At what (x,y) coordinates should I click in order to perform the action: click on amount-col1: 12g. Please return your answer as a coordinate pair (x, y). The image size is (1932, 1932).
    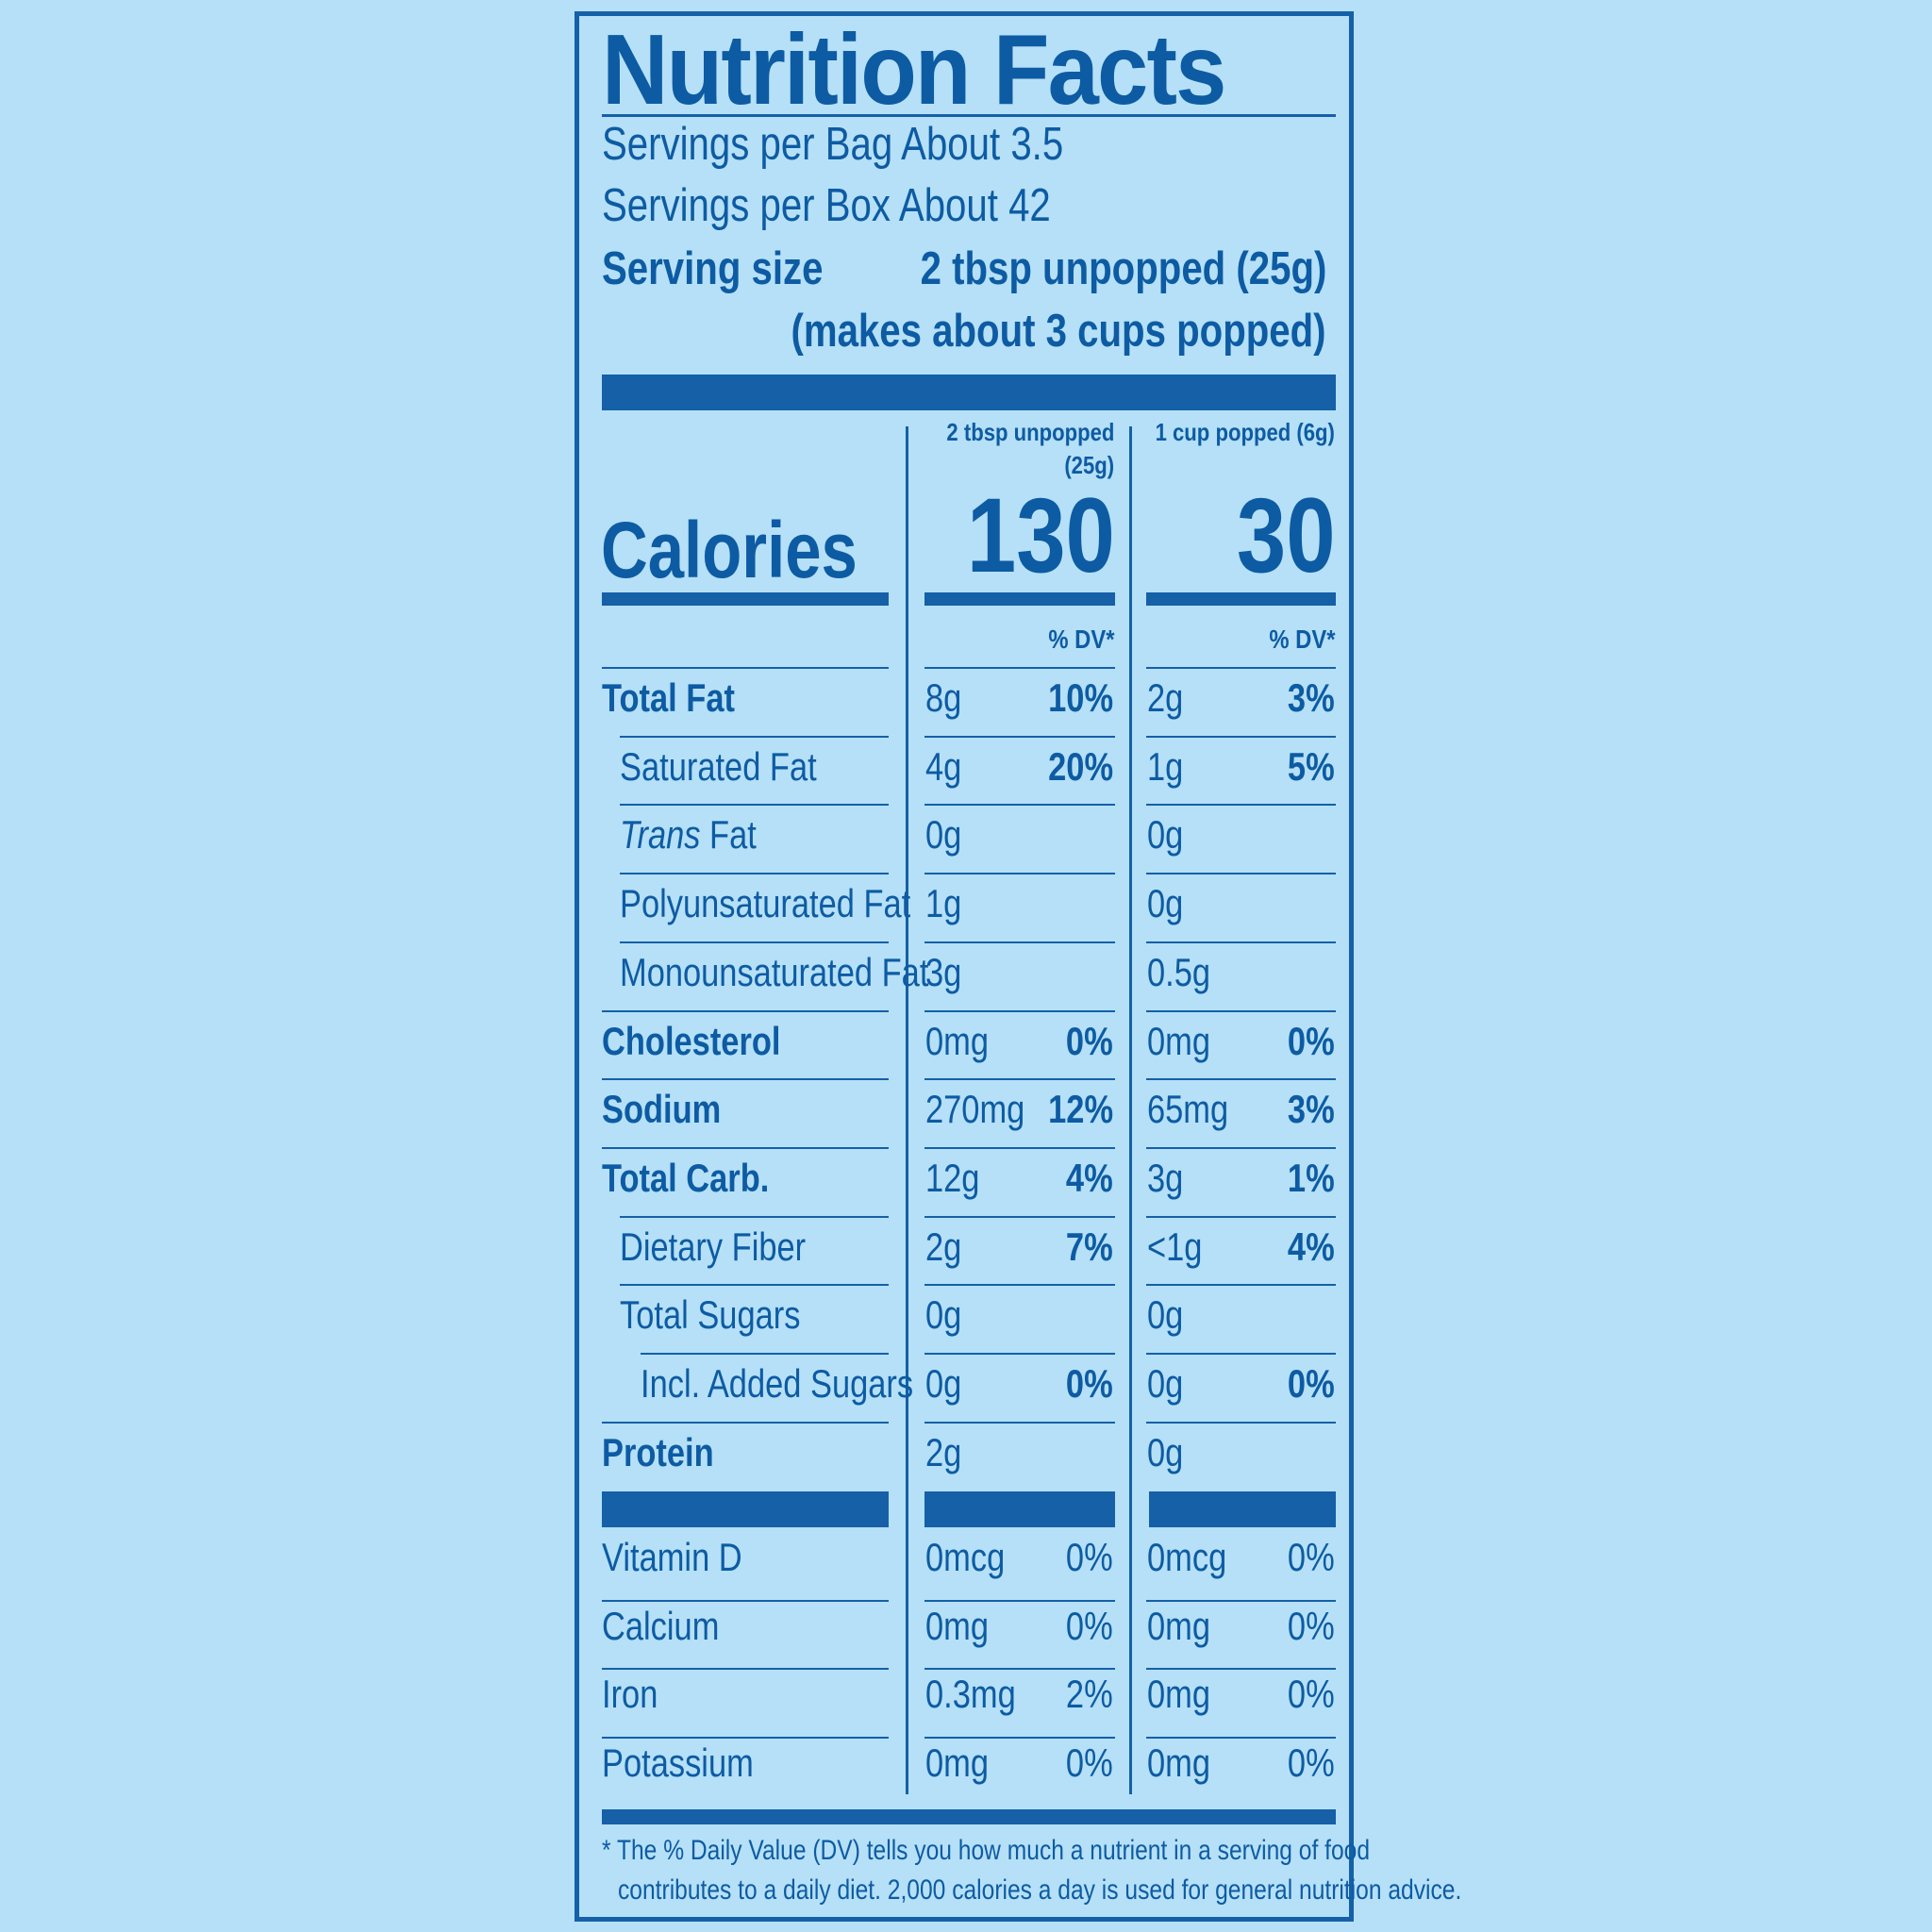
    Looking at the image, I should click on (953, 1178).